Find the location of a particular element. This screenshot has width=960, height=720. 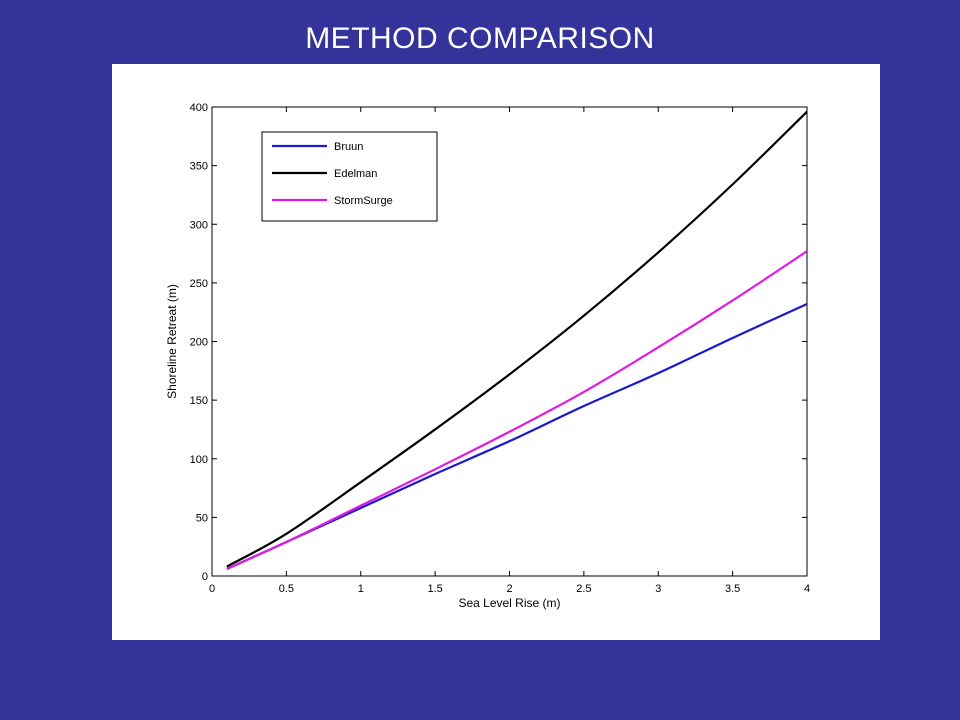

y-tick-label: 200 is located at coordinates (199, 343).